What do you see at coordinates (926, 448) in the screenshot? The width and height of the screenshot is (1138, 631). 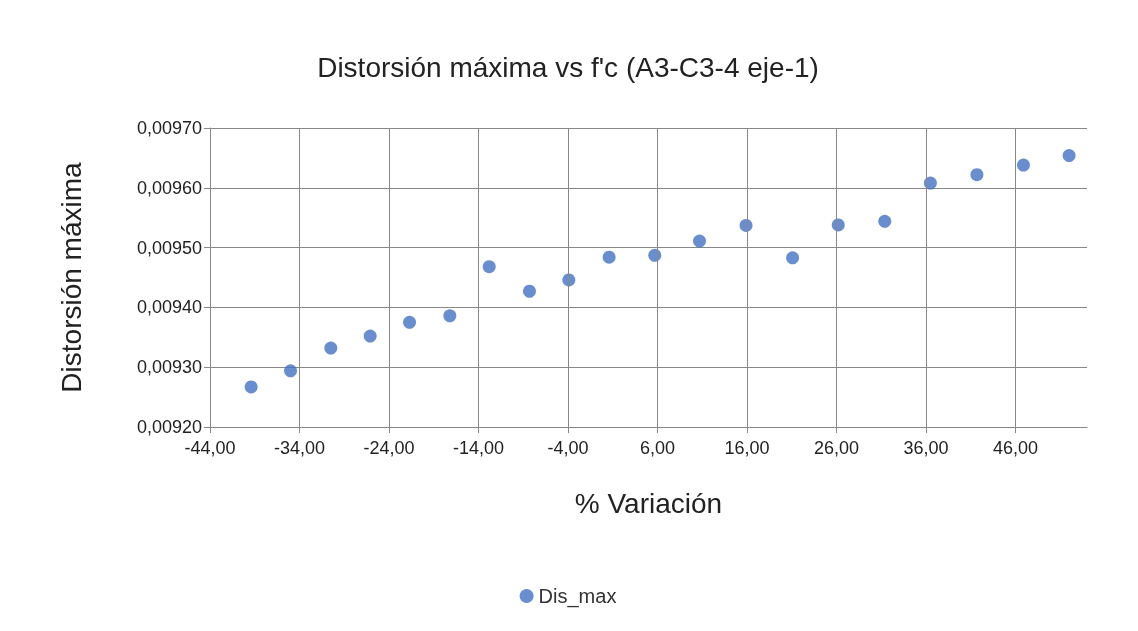 I see `x-tick-label: 36,00` at bounding box center [926, 448].